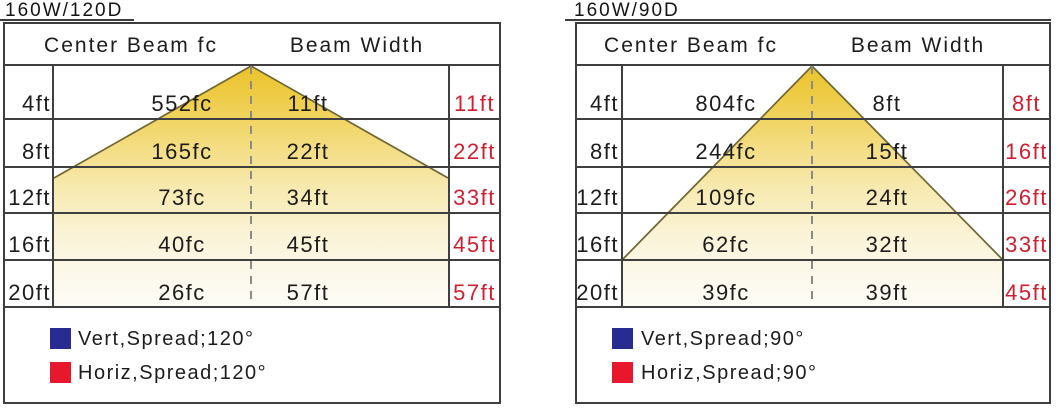 This screenshot has height=409, width=1058. What do you see at coordinates (887, 103) in the screenshot?
I see `beam-width-value: 8ft` at bounding box center [887, 103].